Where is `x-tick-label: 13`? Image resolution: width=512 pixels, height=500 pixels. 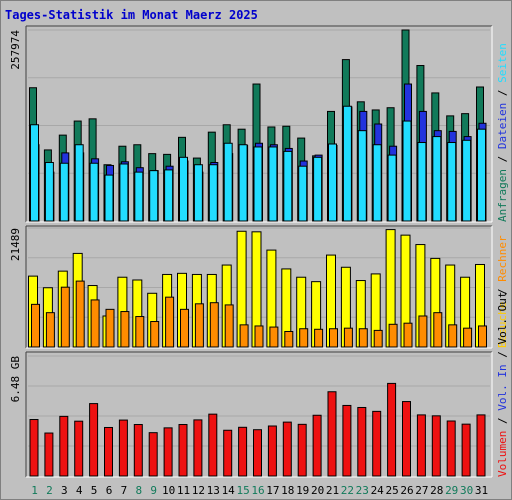
x-tick-label: 13 is located at coordinates (213, 490).